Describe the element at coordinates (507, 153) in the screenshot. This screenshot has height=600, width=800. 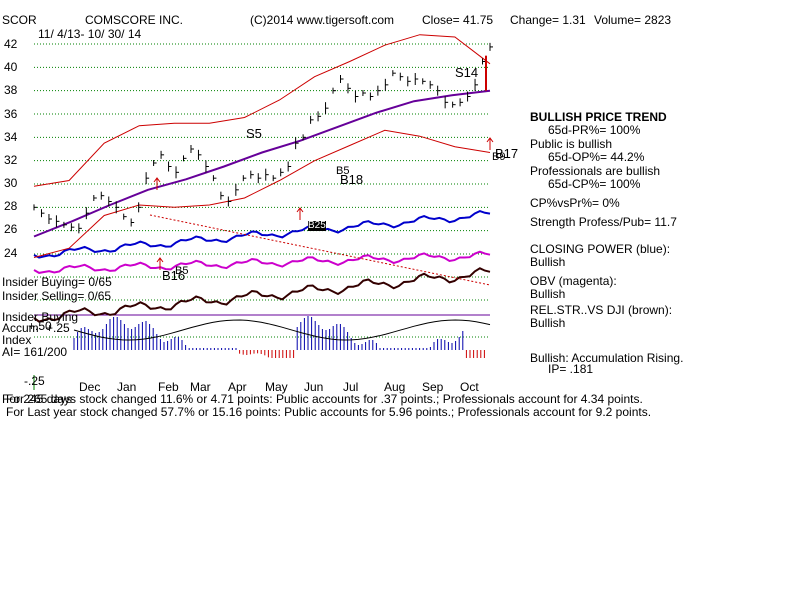
I see `signal-b17: B17` at that location.